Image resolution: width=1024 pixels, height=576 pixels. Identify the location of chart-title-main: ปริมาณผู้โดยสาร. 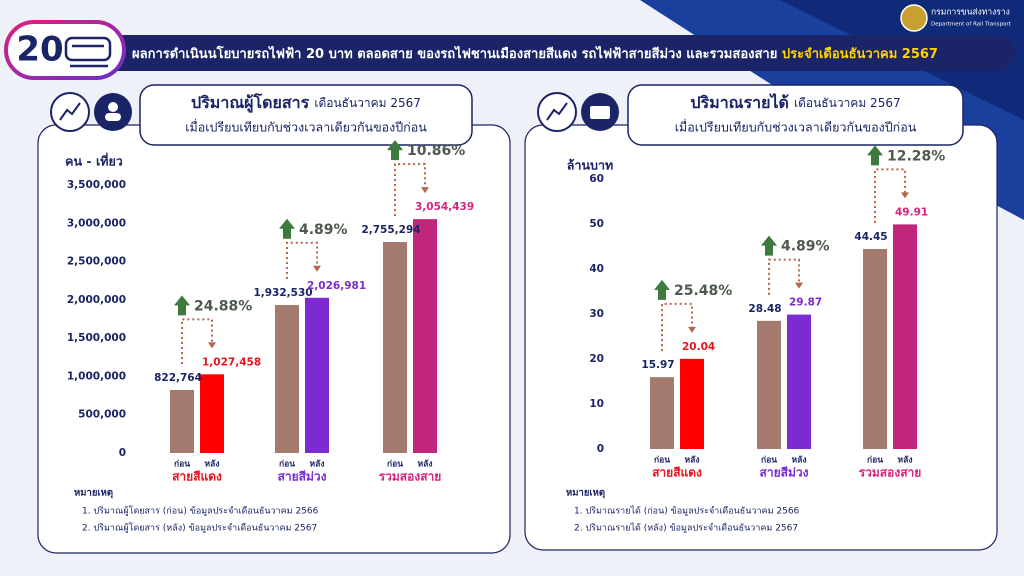
(250, 103).